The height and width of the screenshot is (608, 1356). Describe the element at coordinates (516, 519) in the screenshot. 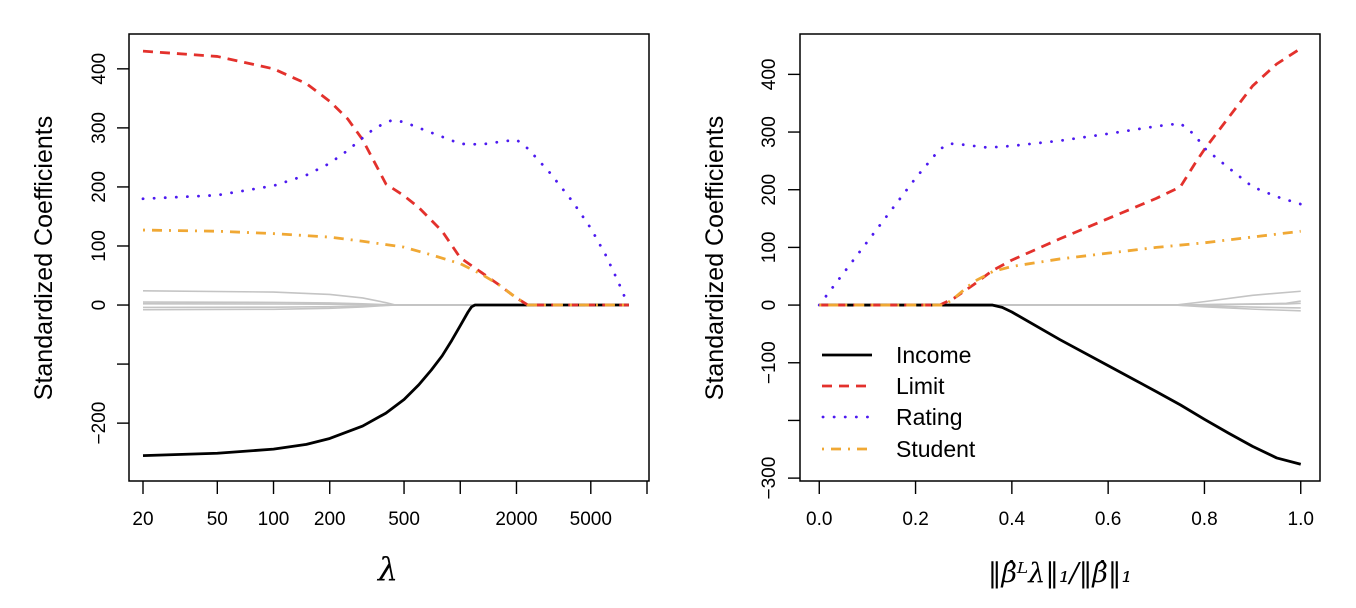

I see `x-tick-label: 2000` at that location.